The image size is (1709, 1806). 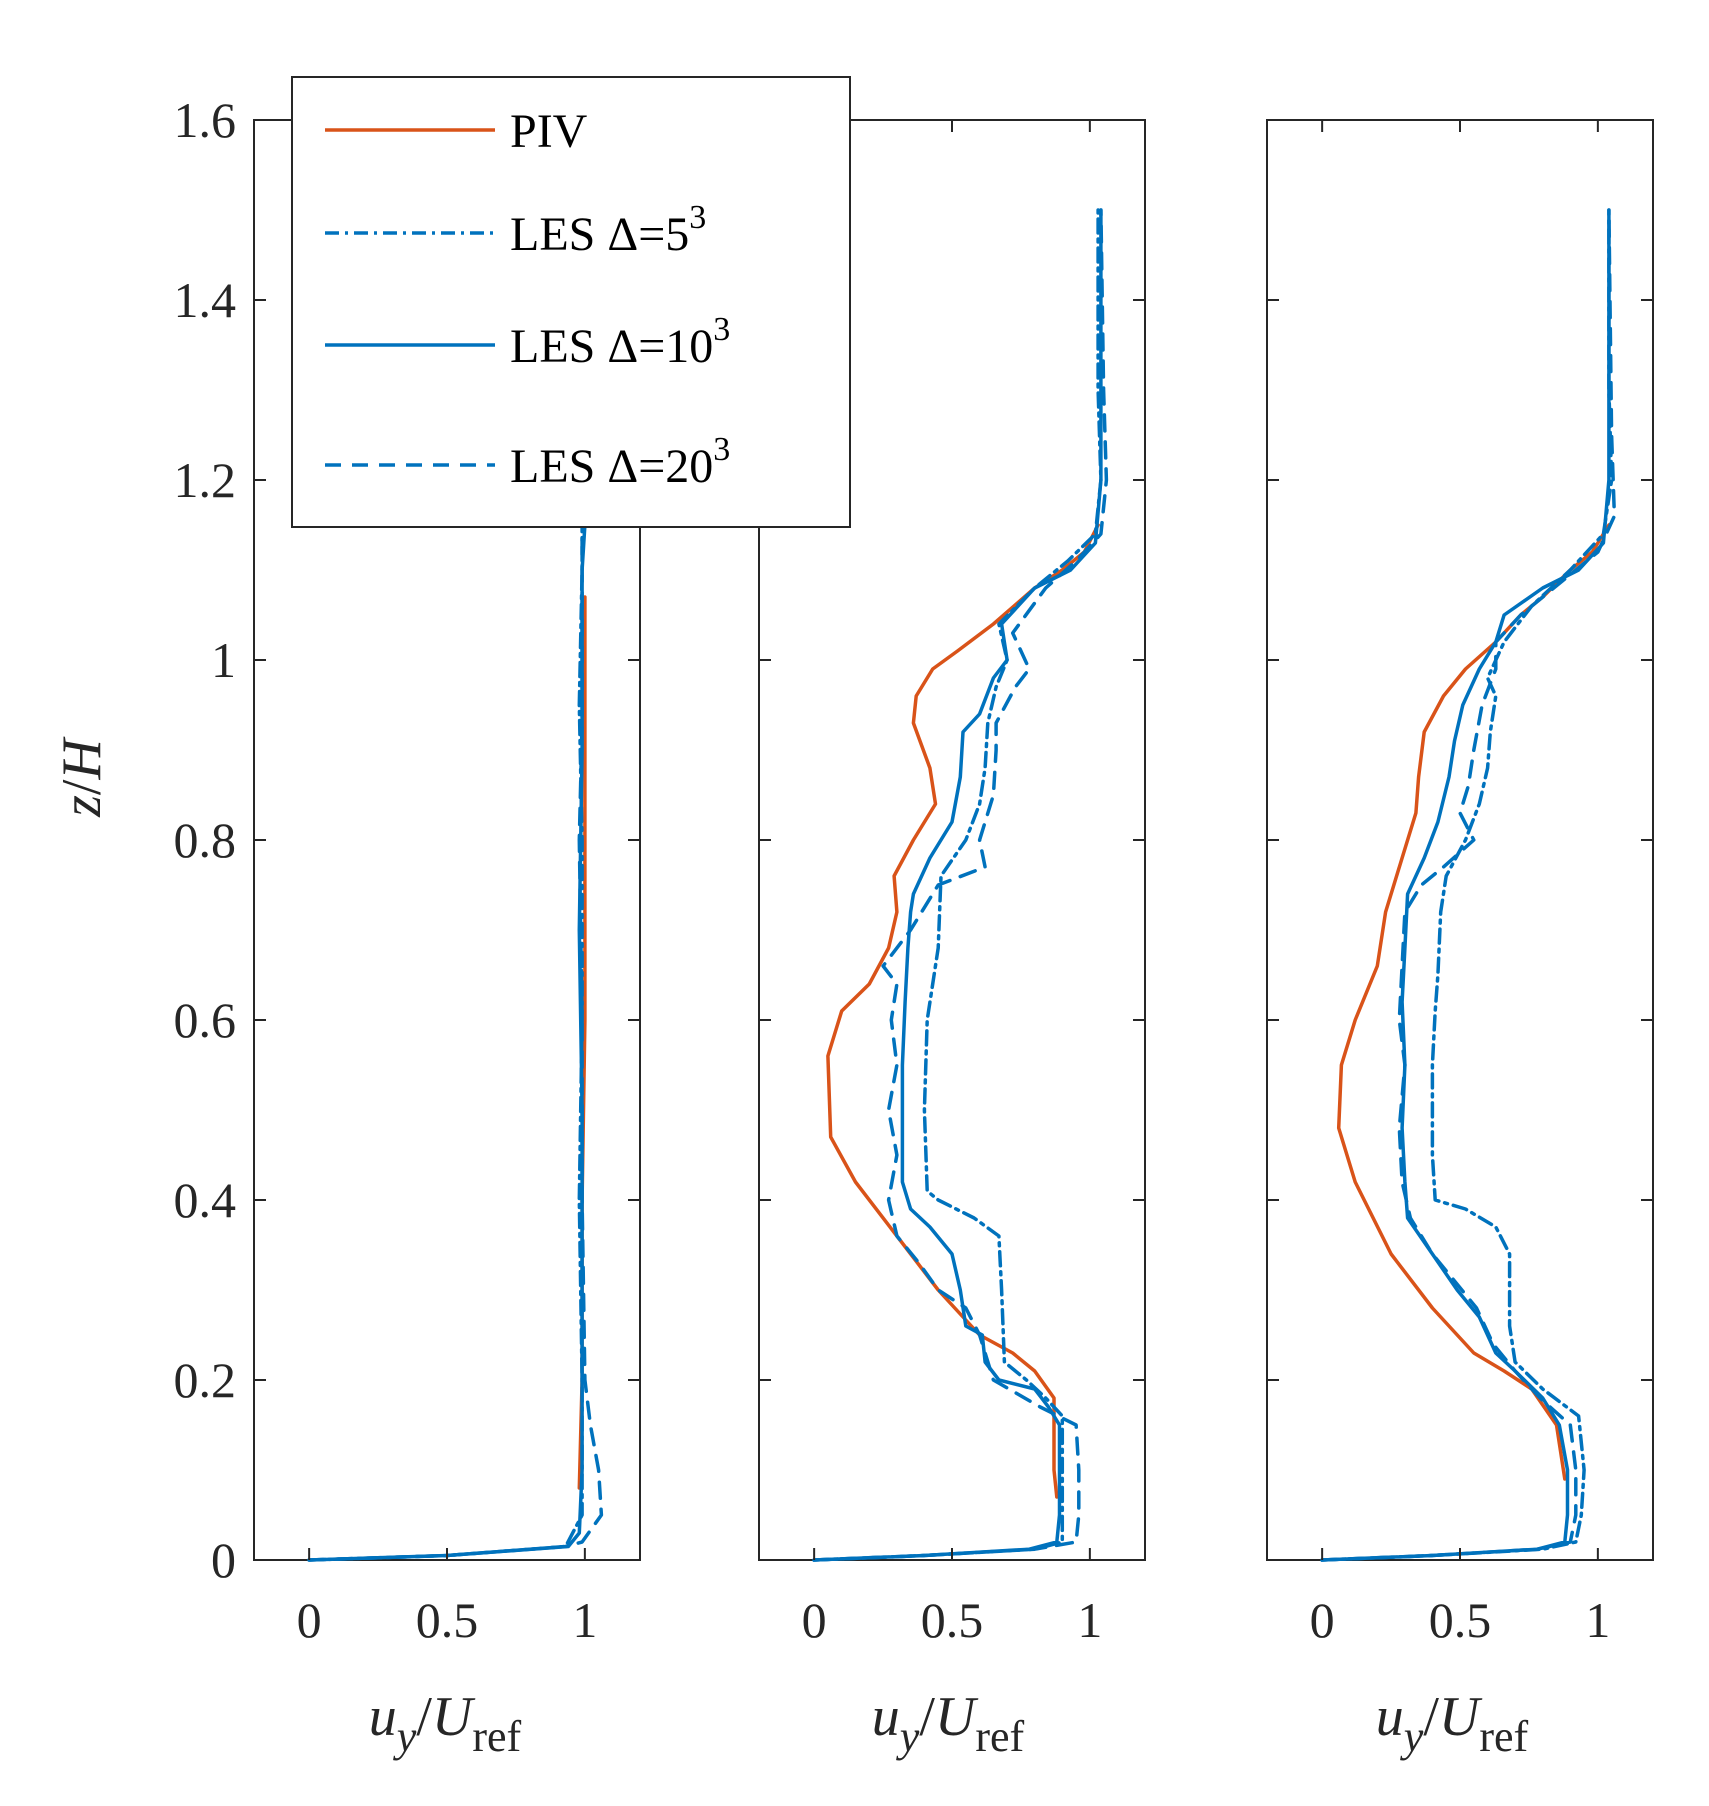 What do you see at coordinates (223, 660) in the screenshot?
I see `y-tick-label: 1` at bounding box center [223, 660].